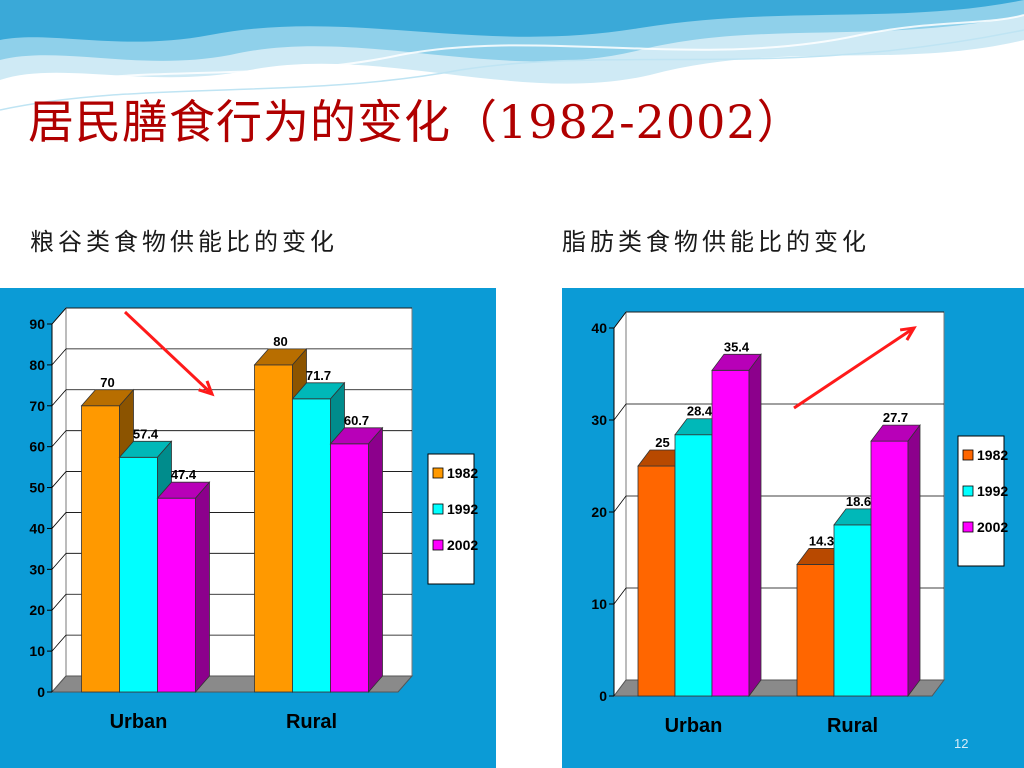 The width and height of the screenshot is (1024, 768). What do you see at coordinates (895, 417) in the screenshot?
I see `data-label: 27.7` at bounding box center [895, 417].